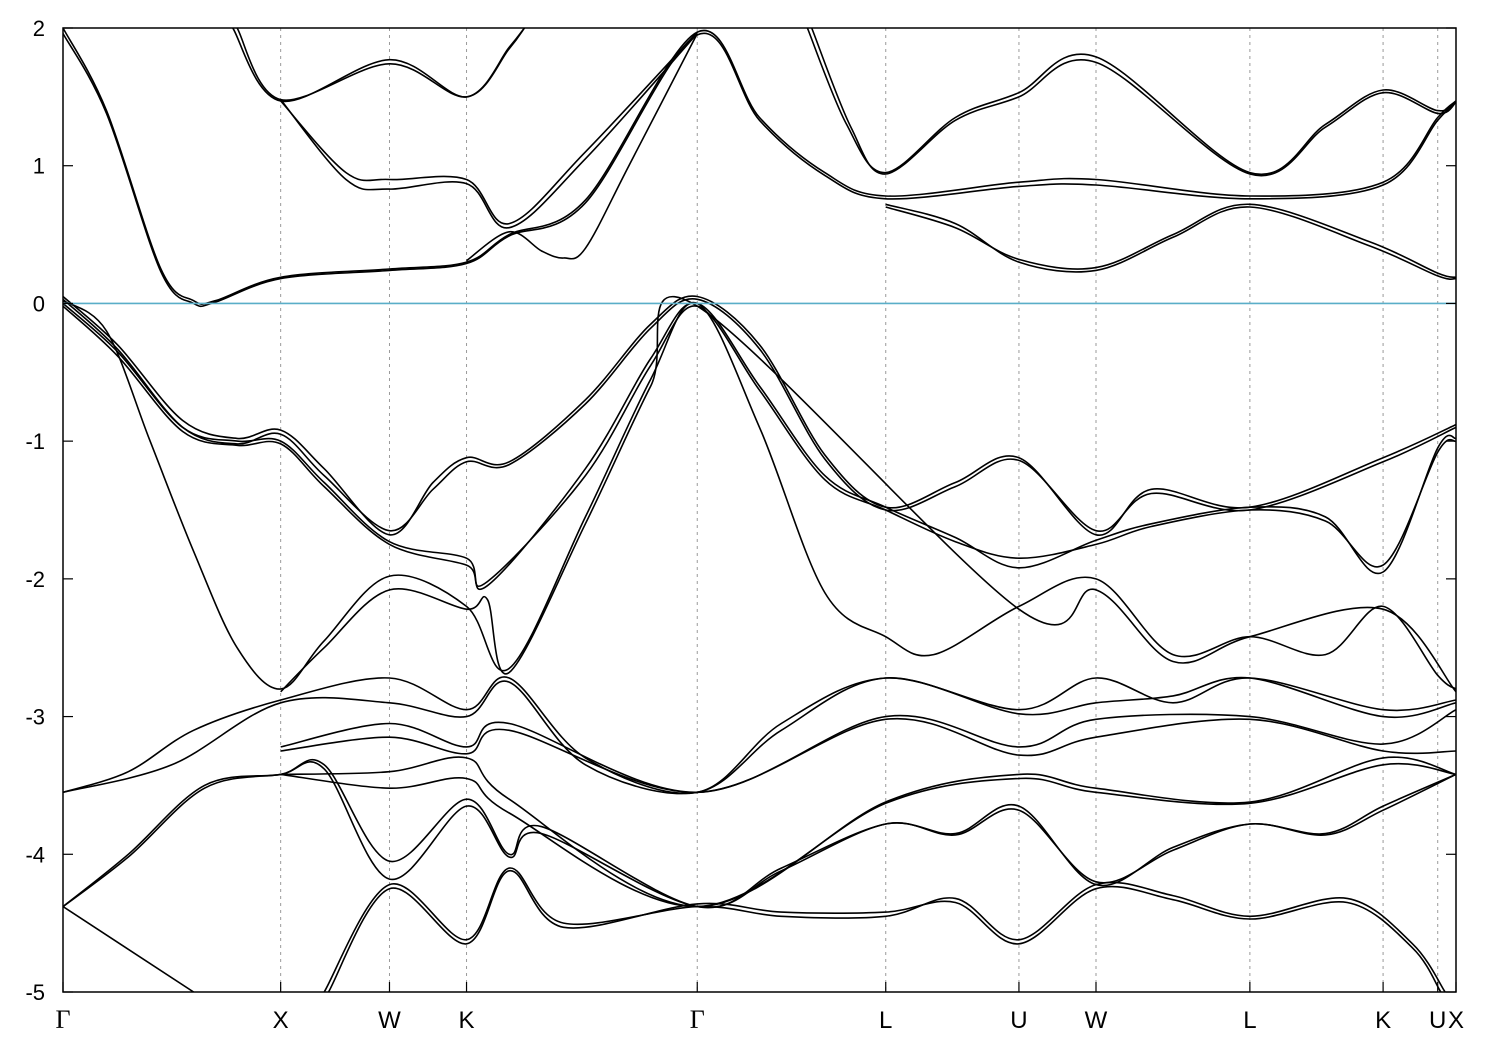 This screenshot has width=1500, height=1050. What do you see at coordinates (35, 854) in the screenshot?
I see `y-tick-label: -4` at bounding box center [35, 854].